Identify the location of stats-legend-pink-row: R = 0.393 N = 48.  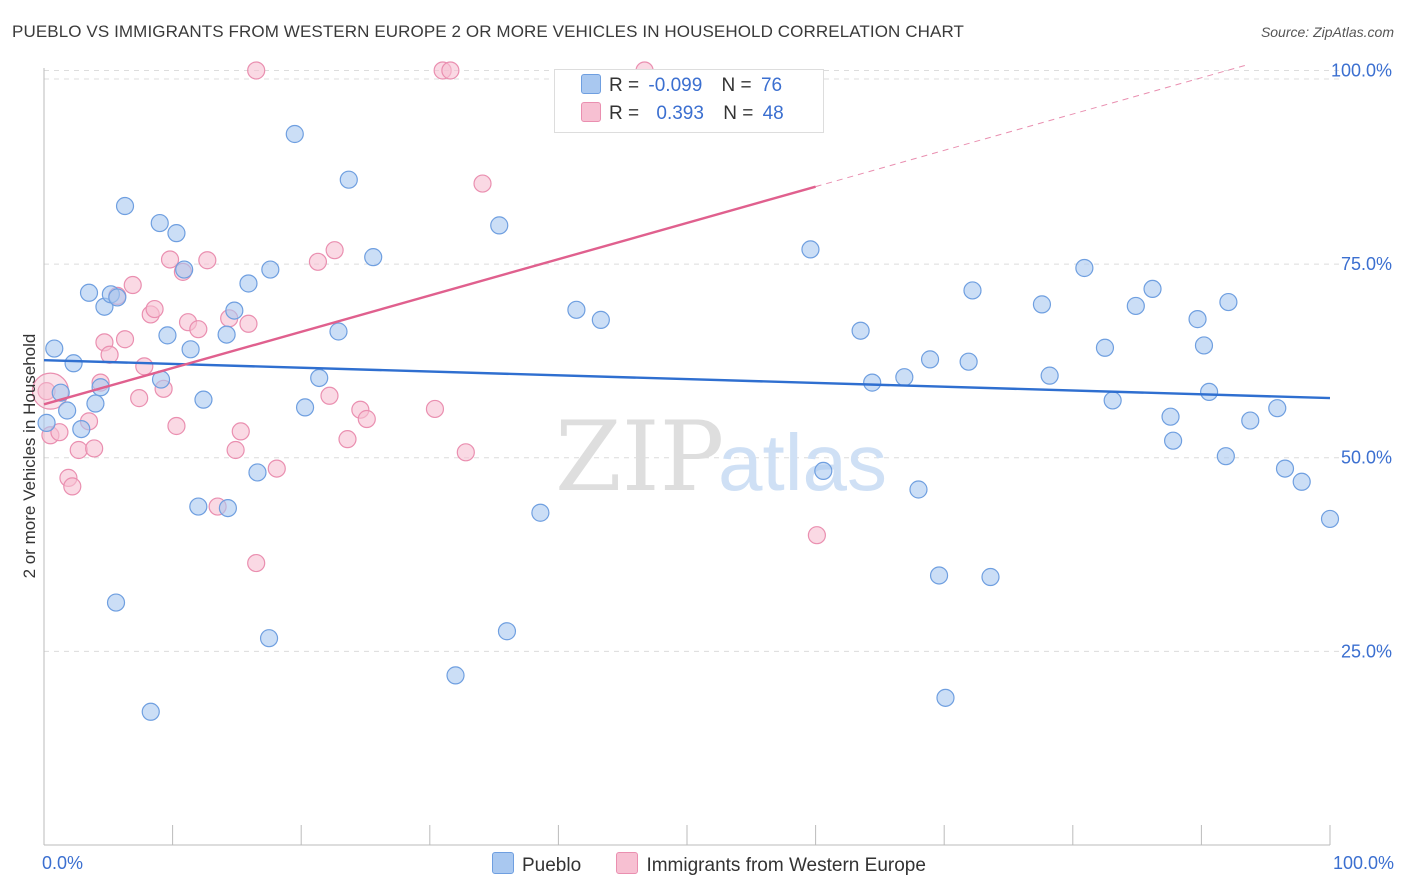
(682, 113).